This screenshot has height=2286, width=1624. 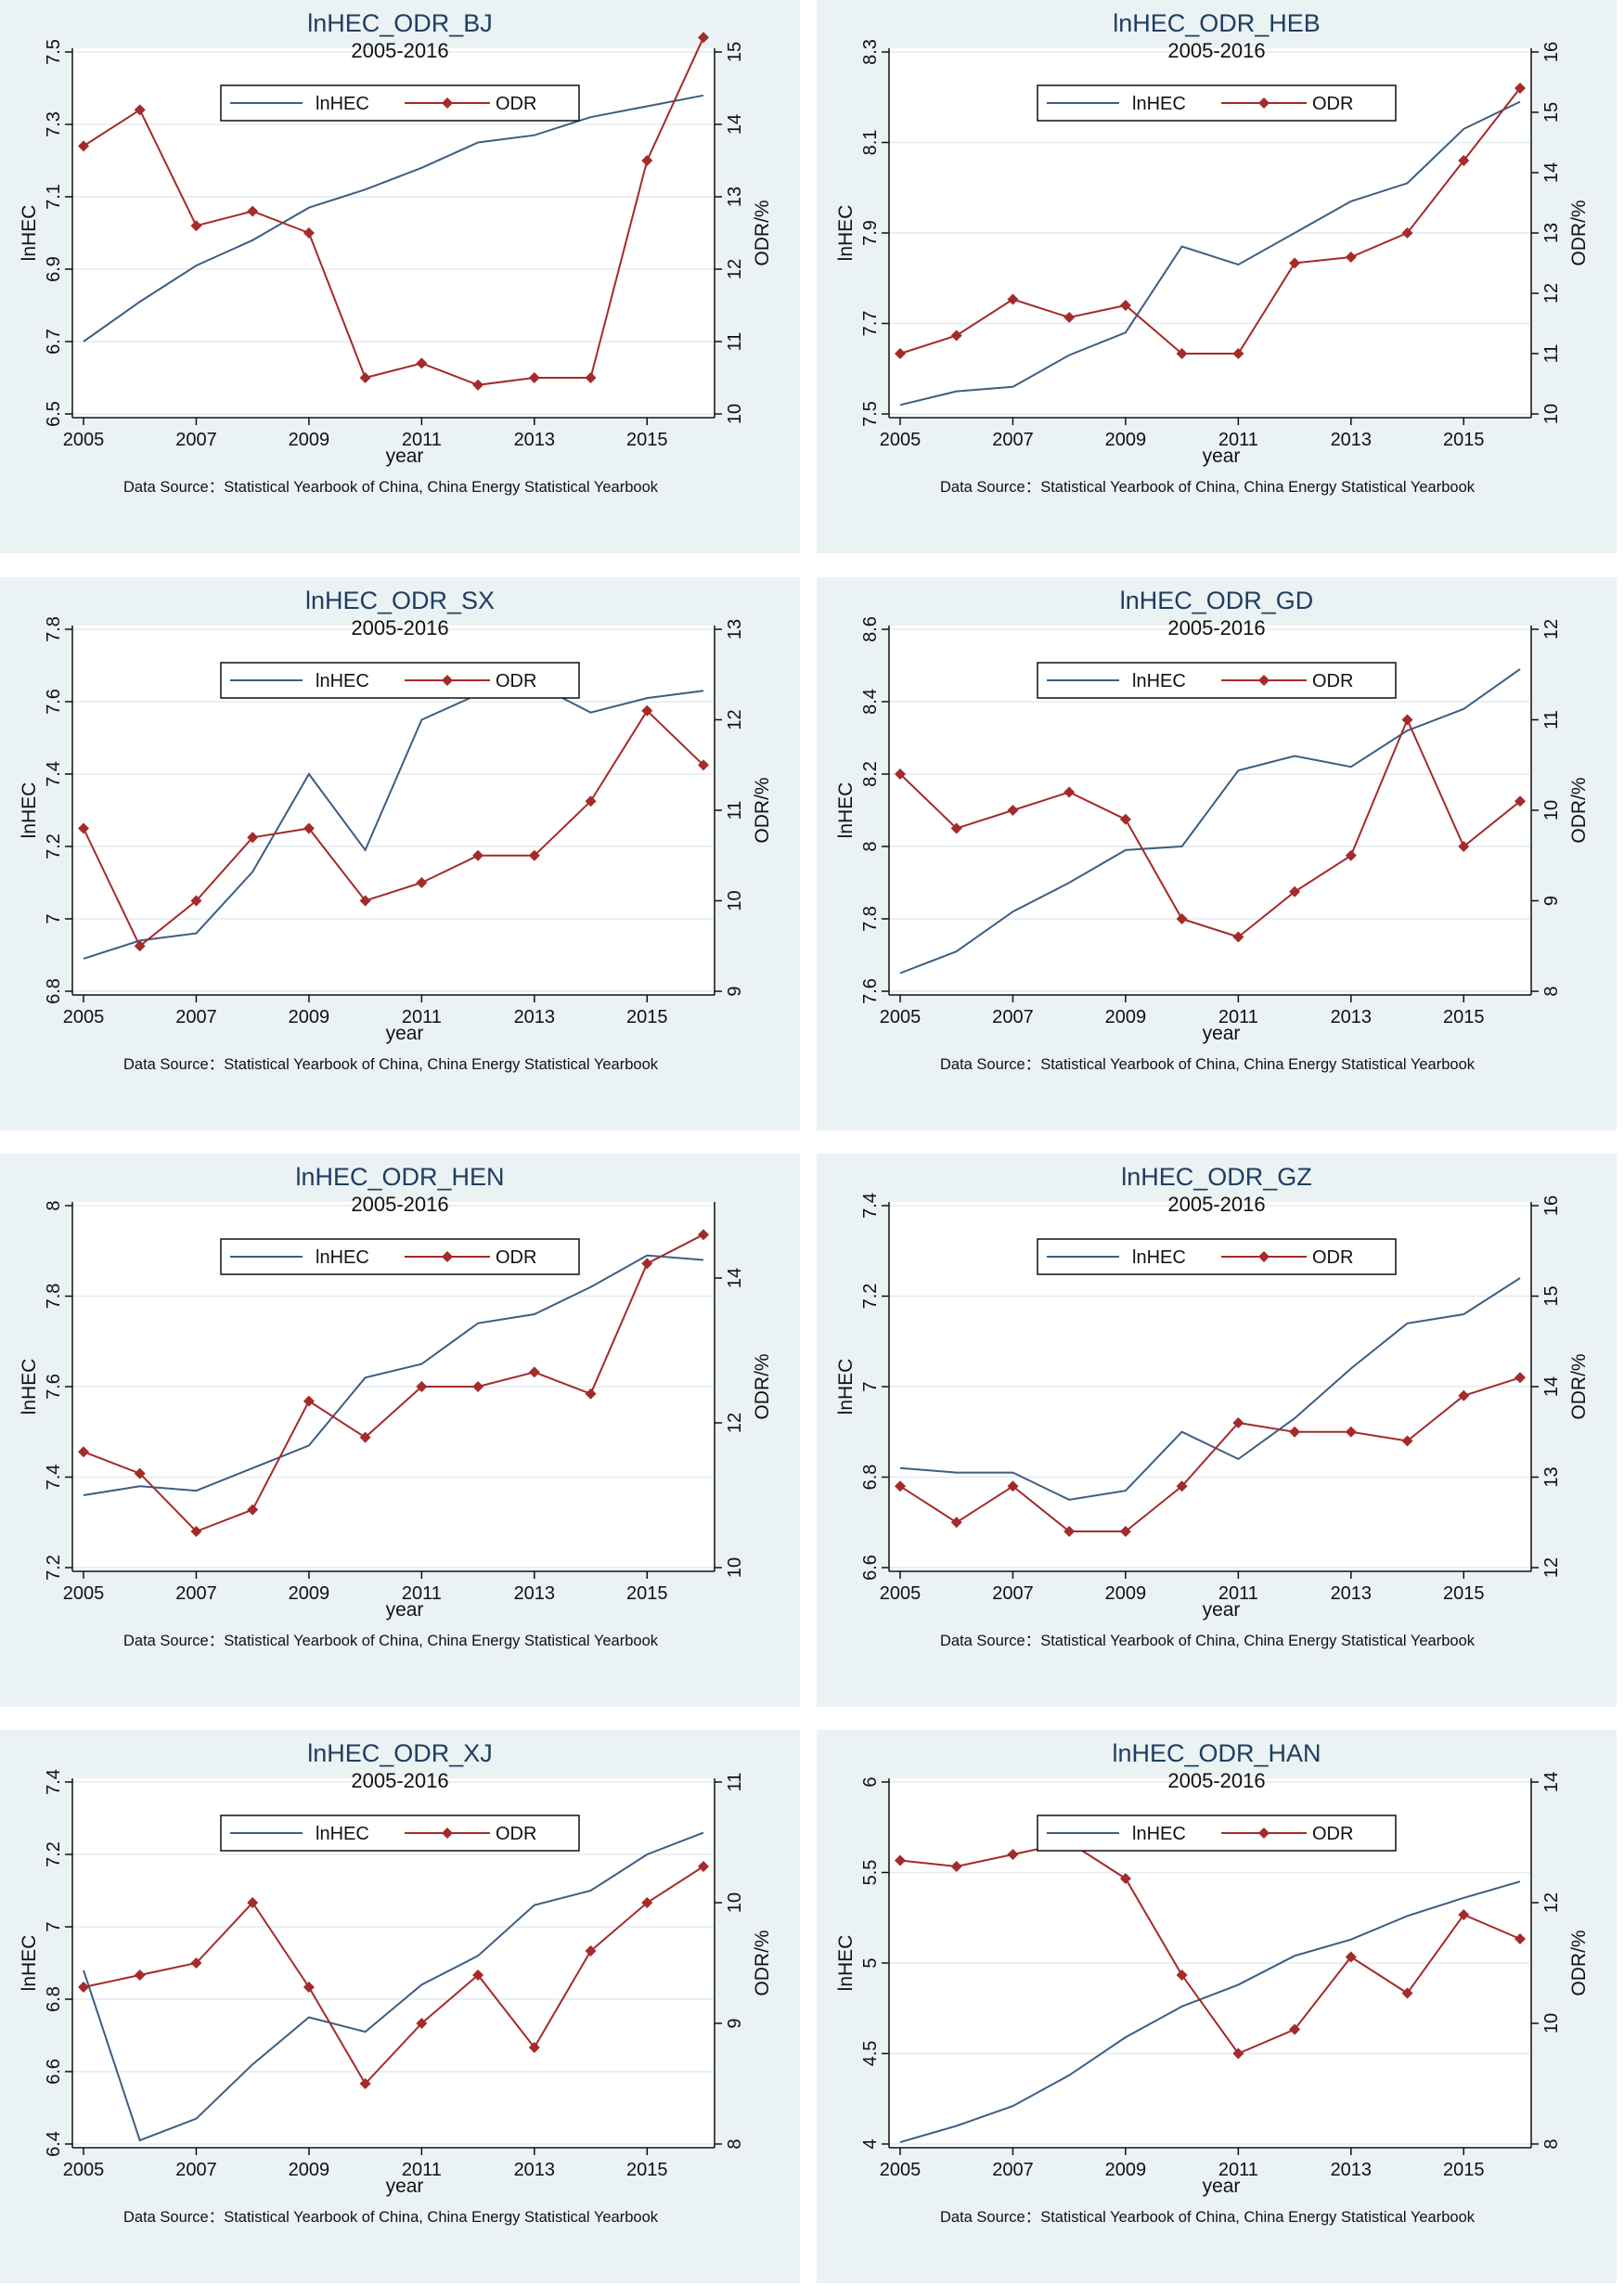 What do you see at coordinates (54, 1297) in the screenshot?
I see `left-tick-label: 7.8` at bounding box center [54, 1297].